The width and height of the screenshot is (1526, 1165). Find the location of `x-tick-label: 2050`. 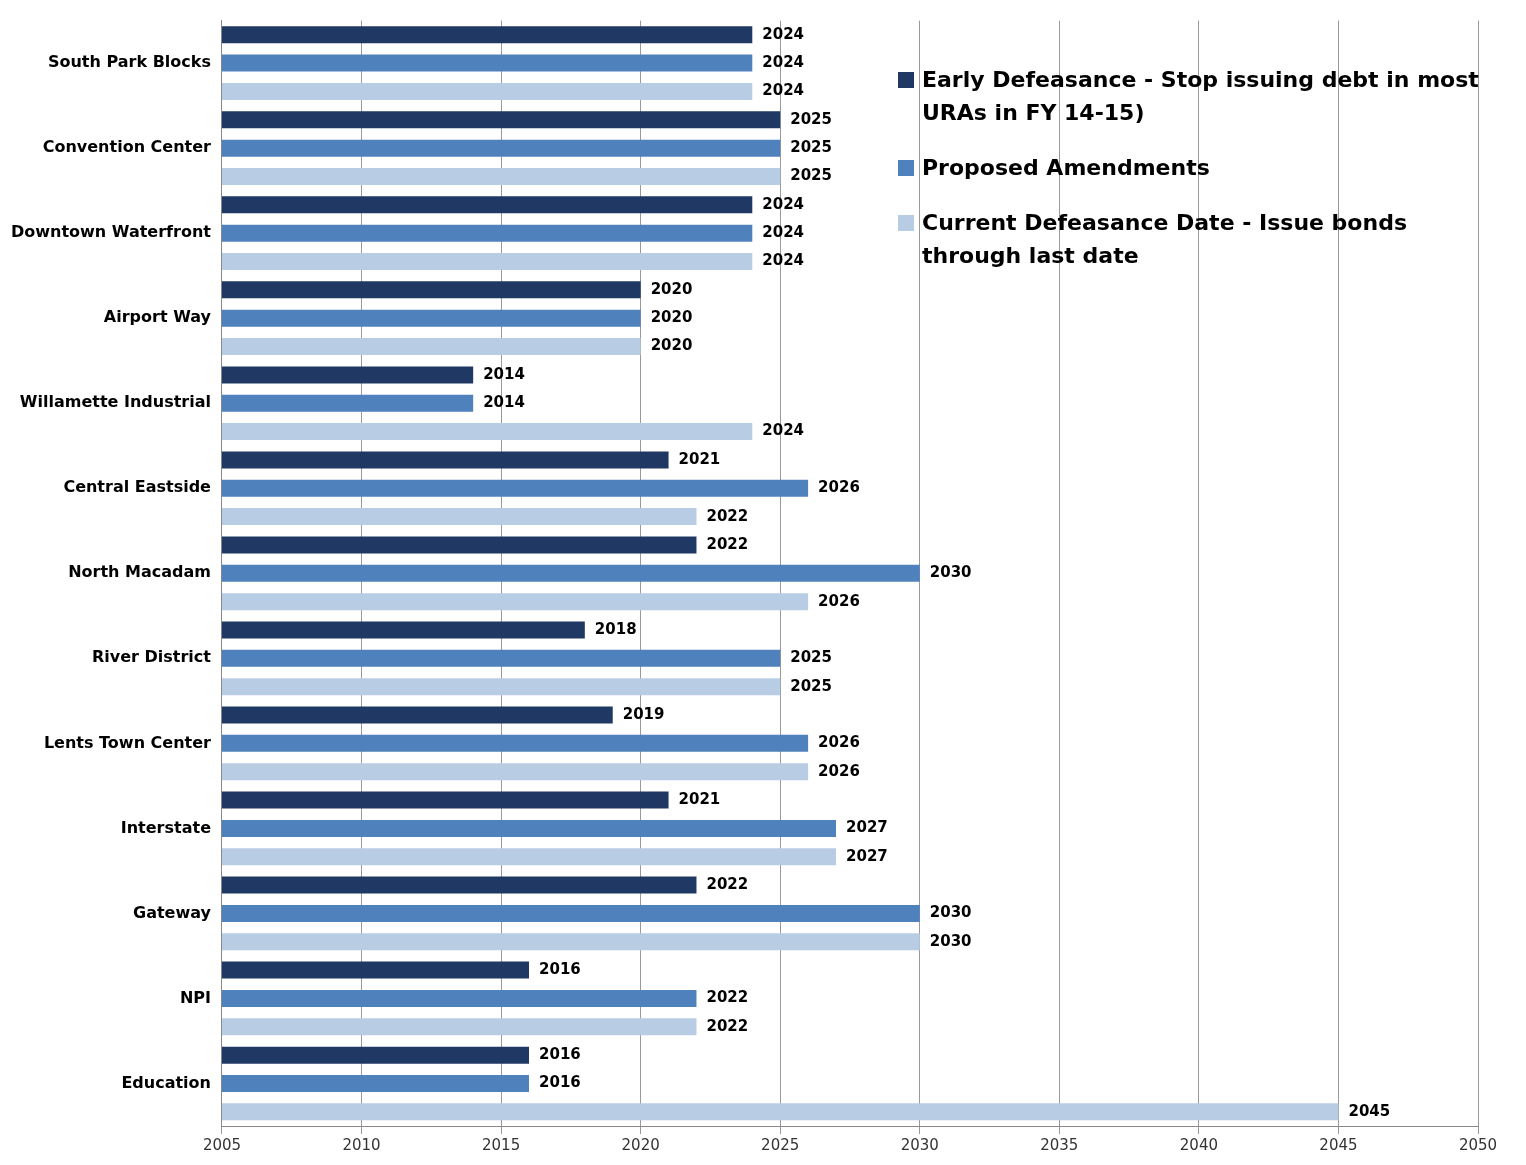

x-tick-label: 2050 is located at coordinates (1478, 1144).